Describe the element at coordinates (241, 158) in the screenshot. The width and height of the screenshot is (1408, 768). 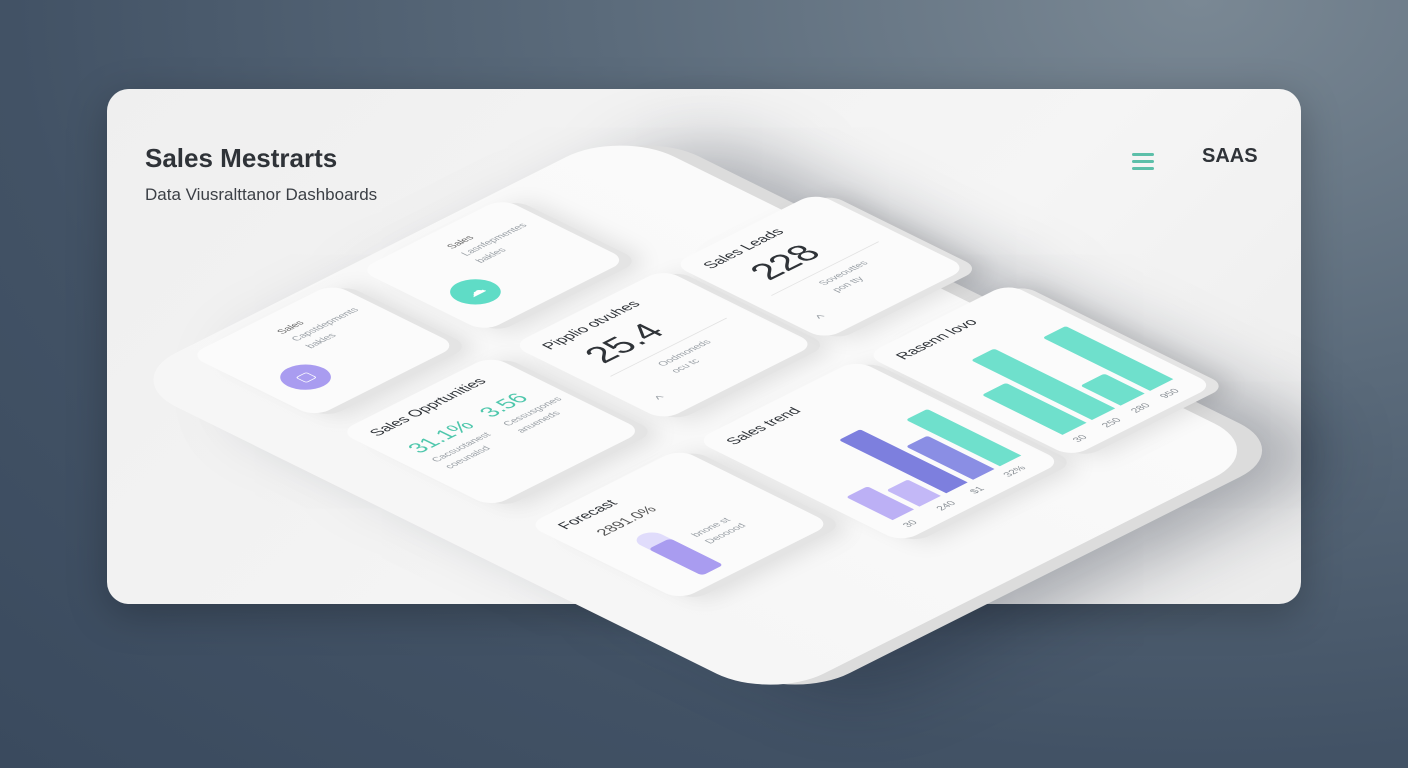
I see `page-title: Sales Mestrarts` at that location.